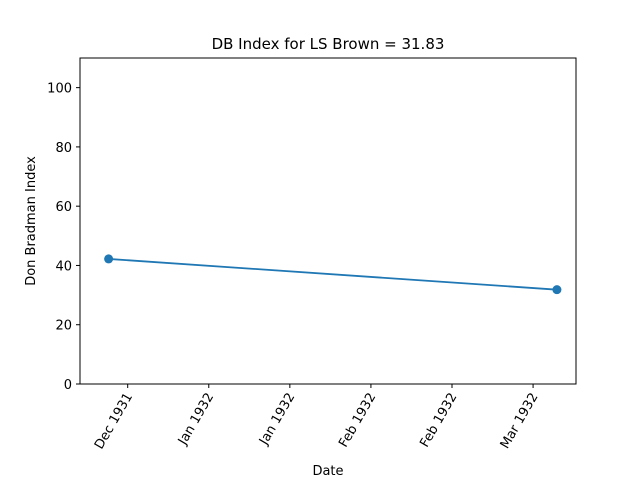 The width and height of the screenshot is (640, 480). What do you see at coordinates (327, 471) in the screenshot?
I see `x-axis-label: Date` at bounding box center [327, 471].